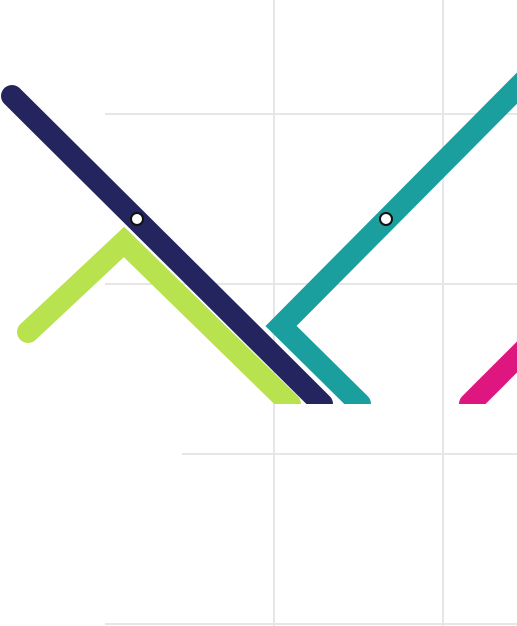 The image size is (517, 626). I want to click on stations, so click(261, 219).